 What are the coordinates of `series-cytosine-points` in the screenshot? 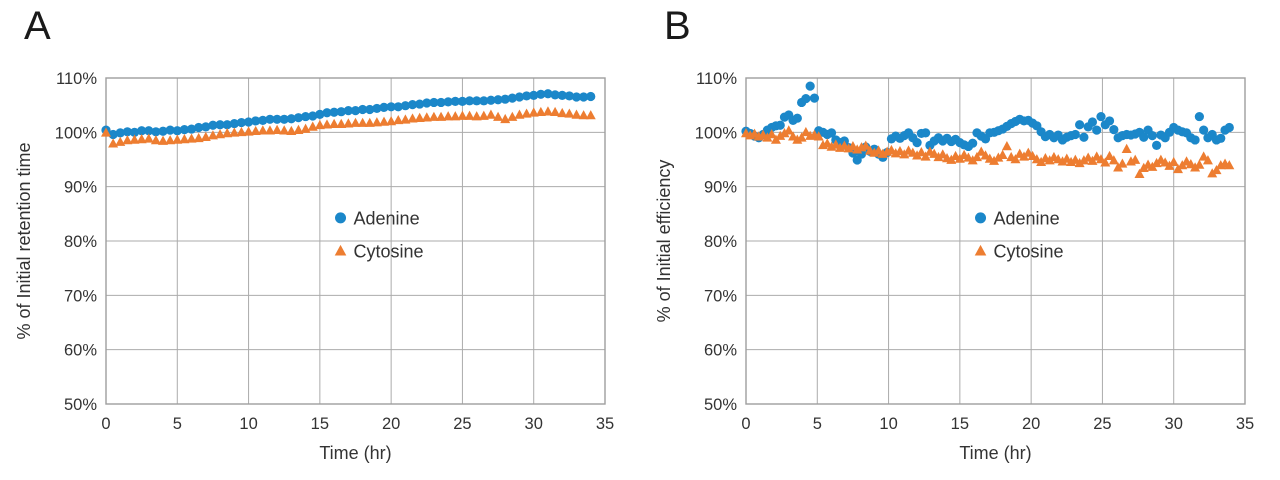 It's located at (348, 127).